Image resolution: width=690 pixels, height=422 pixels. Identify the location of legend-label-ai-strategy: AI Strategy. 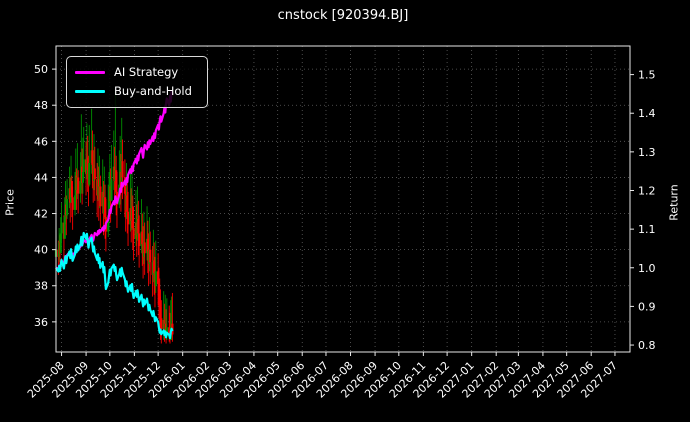
(146, 71).